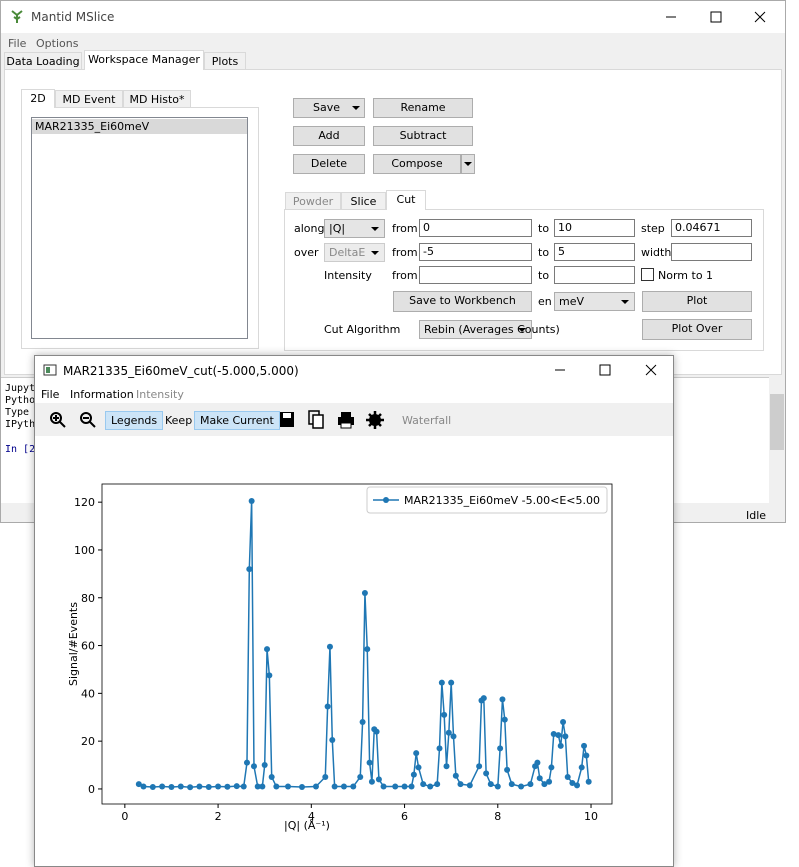 The image size is (799, 867). I want to click on tab: Cut, so click(406, 200).